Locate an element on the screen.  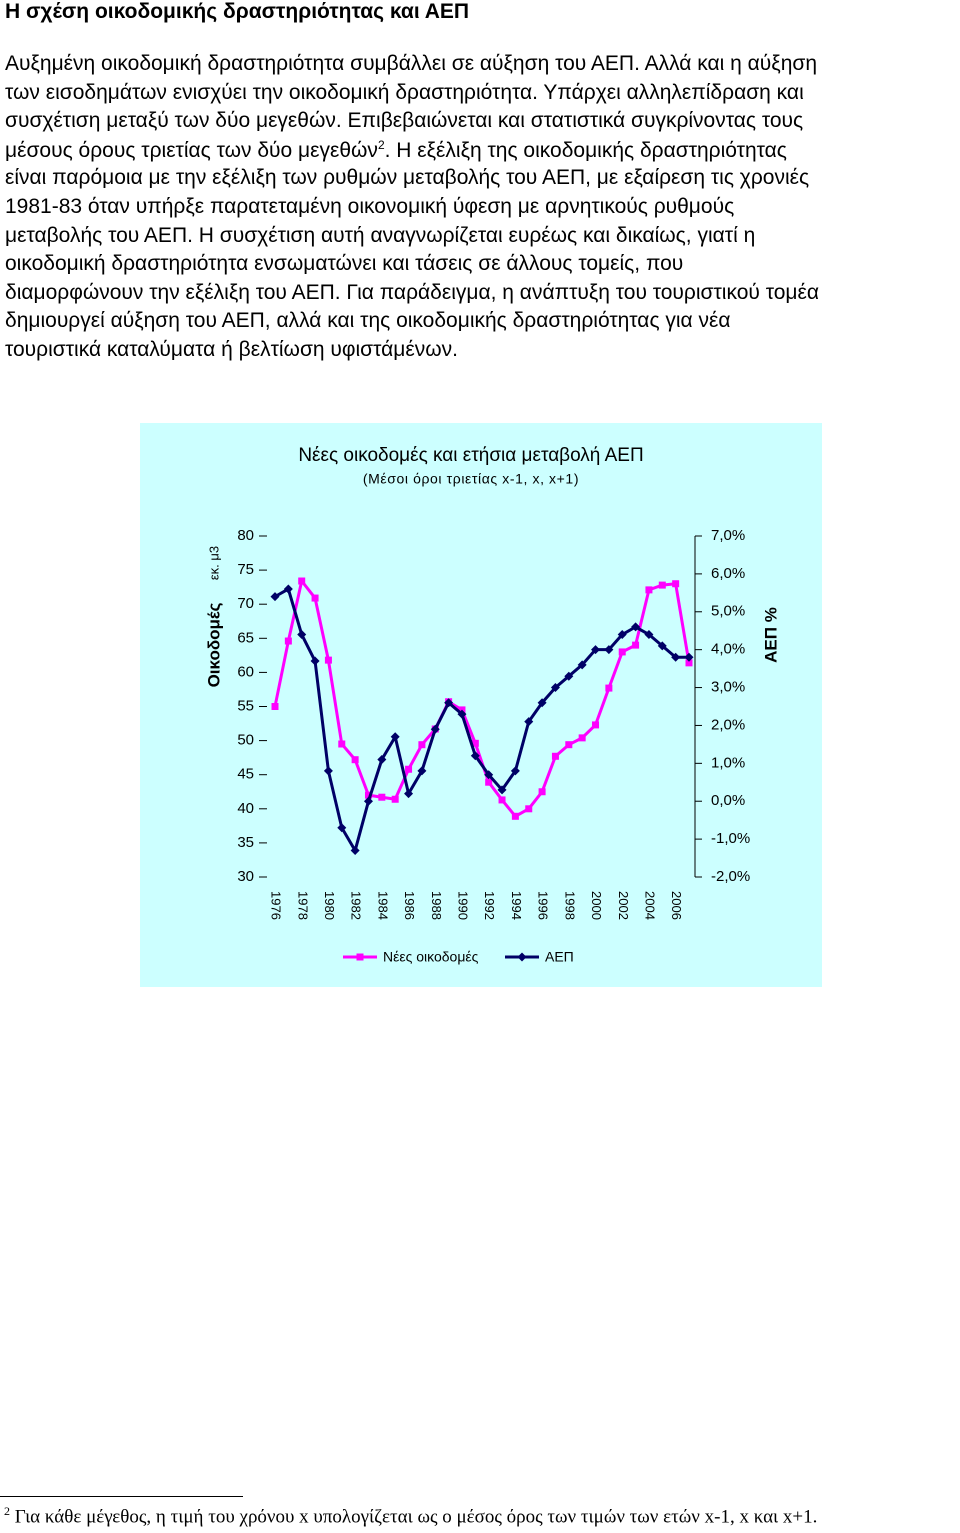
x-tick-label: 2002 is located at coordinates (623, 905).